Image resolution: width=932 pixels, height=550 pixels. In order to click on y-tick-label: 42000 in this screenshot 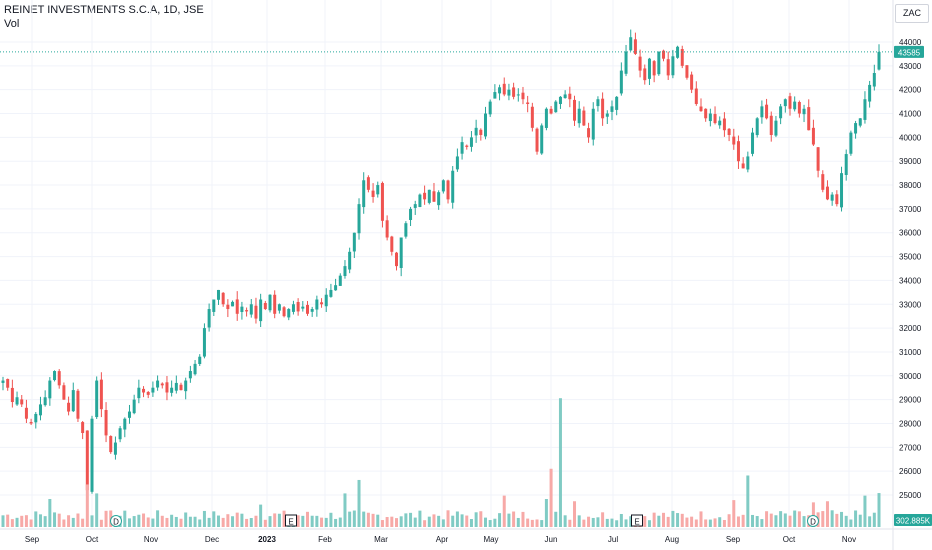, I will do `click(910, 90)`.